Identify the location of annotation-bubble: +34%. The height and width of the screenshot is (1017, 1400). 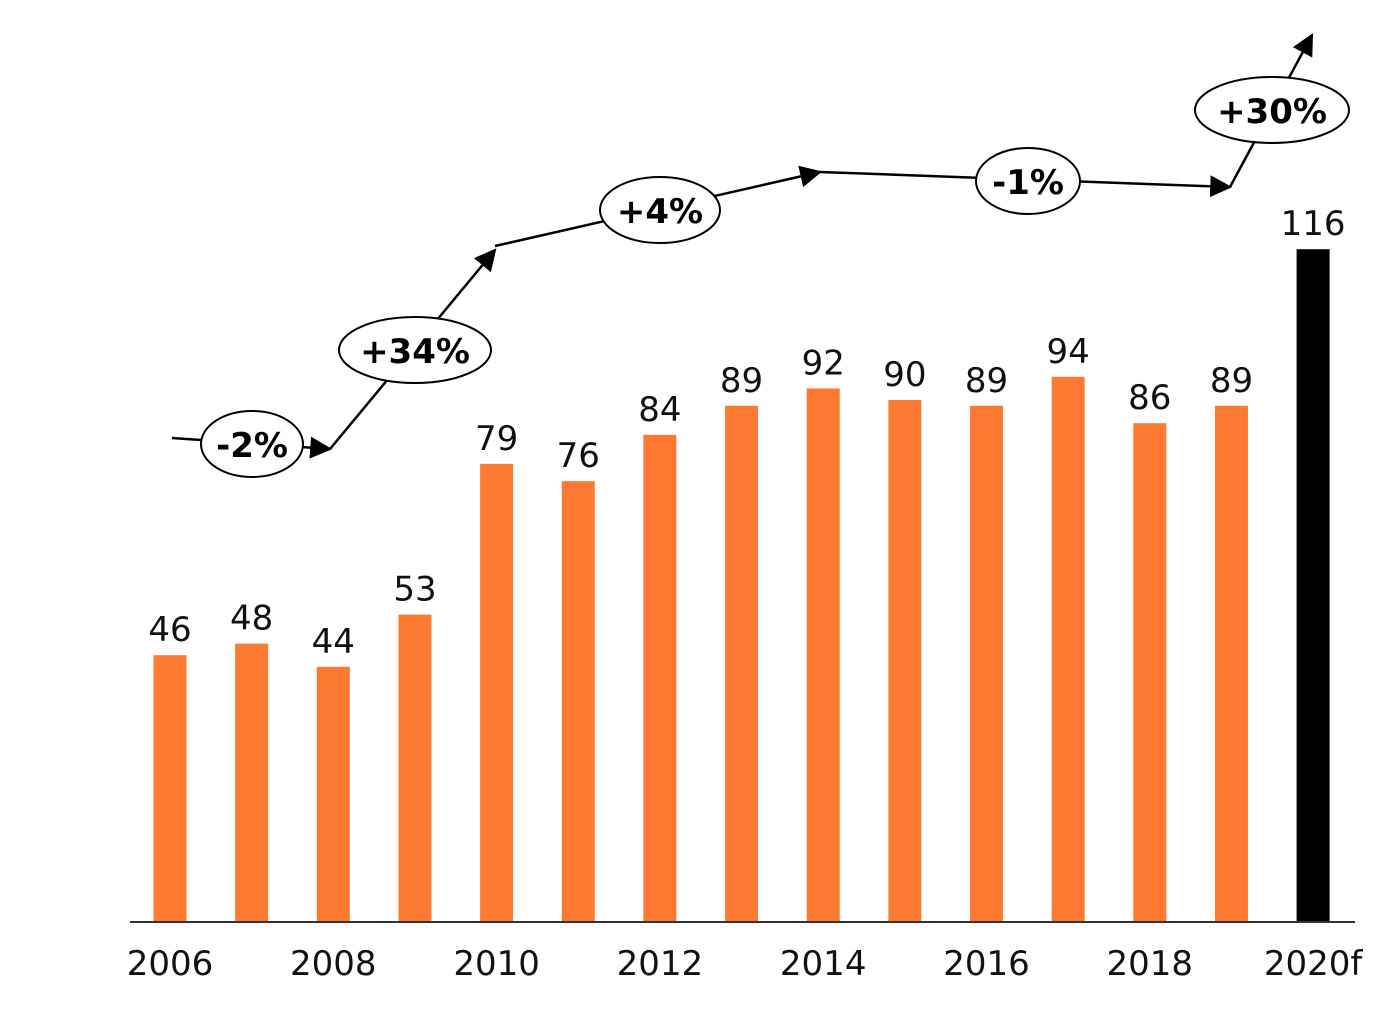
(415, 350).